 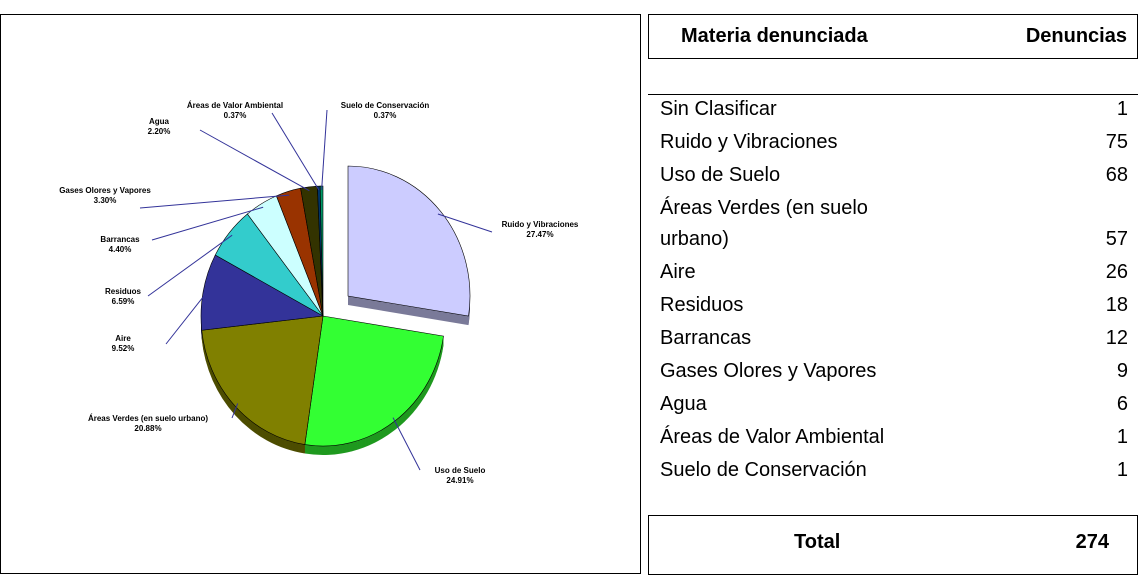 What do you see at coordinates (749, 142) in the screenshot?
I see `row-name: Ruido y Vibraciones` at bounding box center [749, 142].